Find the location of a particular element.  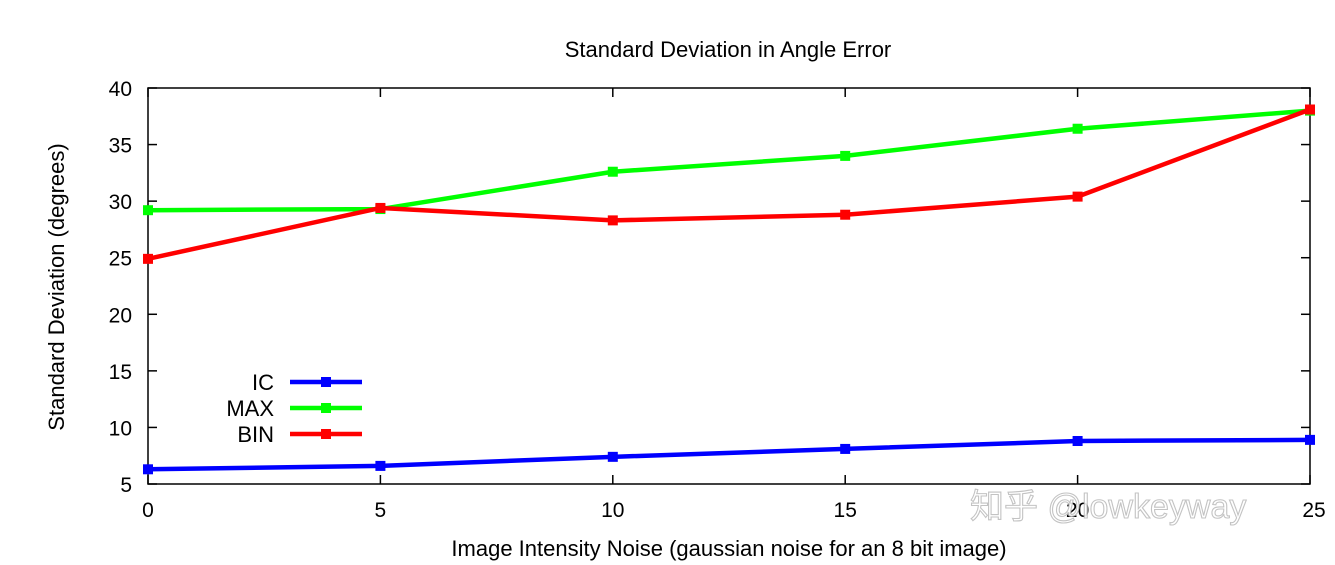

legend-label-bin: BIN is located at coordinates (255, 434).